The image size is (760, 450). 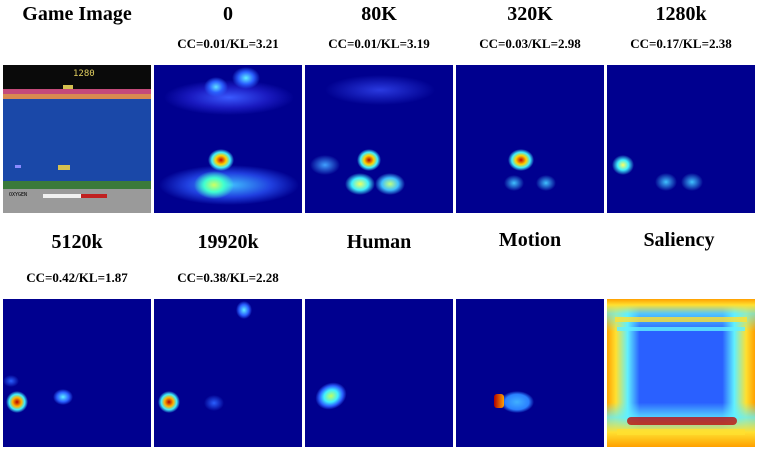 I want to click on game-hud, so click(x=77, y=77).